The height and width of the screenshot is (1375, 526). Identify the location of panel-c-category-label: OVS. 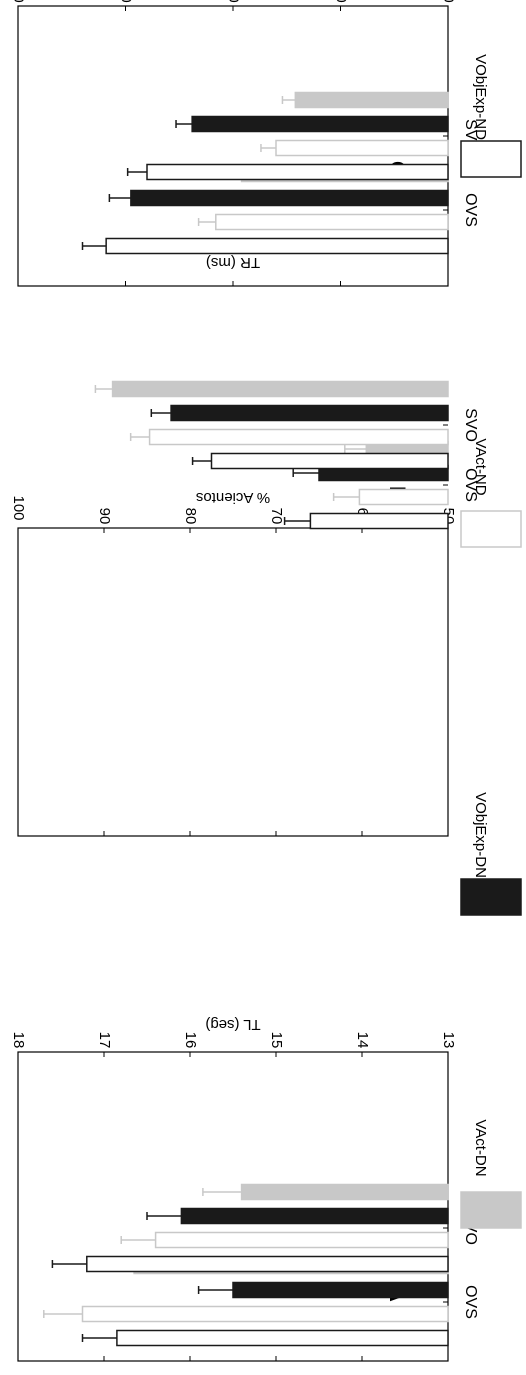
(470, 210).